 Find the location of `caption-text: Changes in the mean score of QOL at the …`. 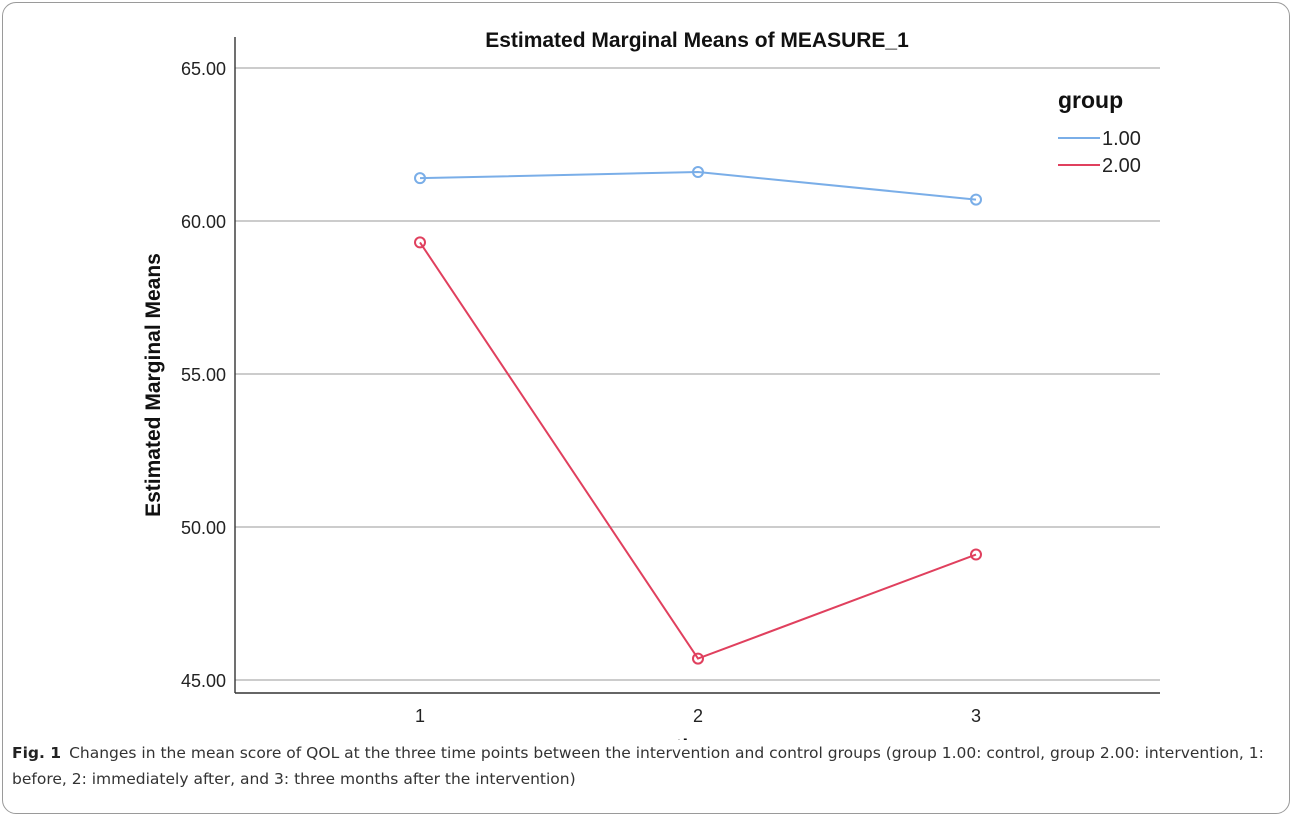

caption-text: Changes in the mean score of QOL at the … is located at coordinates (638, 766).